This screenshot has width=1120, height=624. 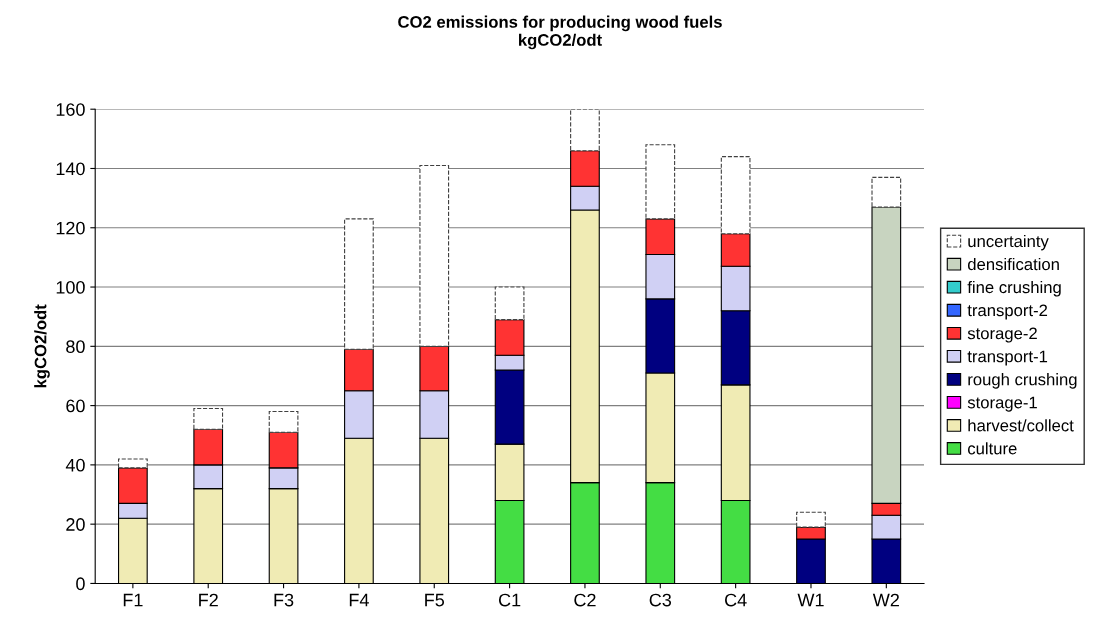 I want to click on legend-label: rough crushing, so click(x=1022, y=381).